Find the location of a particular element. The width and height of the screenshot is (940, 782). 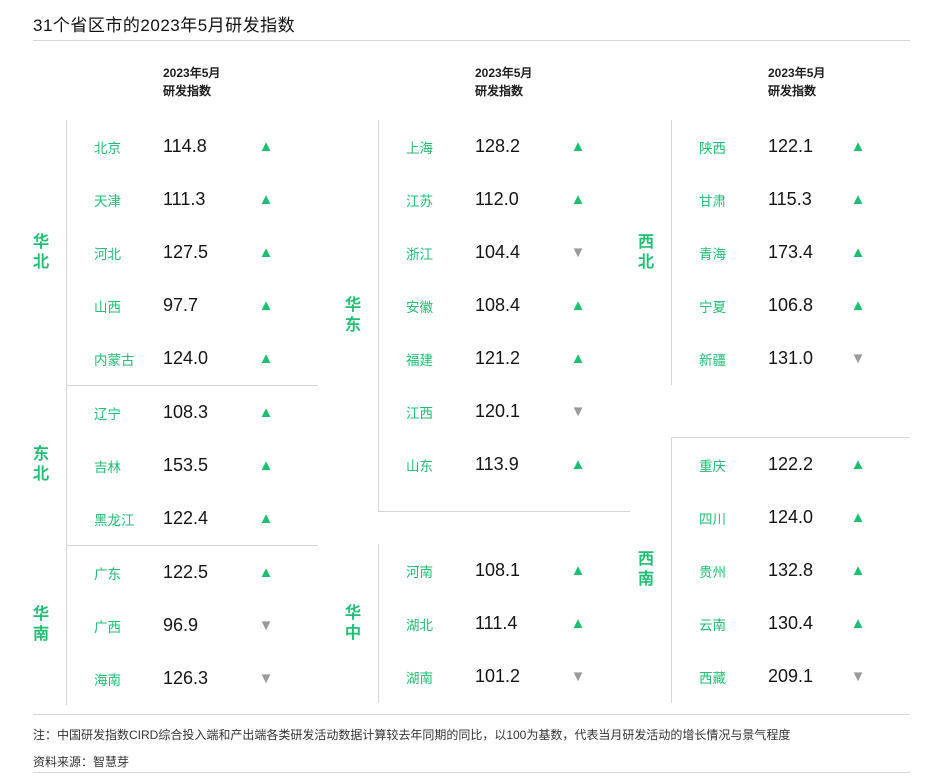

table-row: 山西 97.7 ▲ is located at coordinates (206, 305).